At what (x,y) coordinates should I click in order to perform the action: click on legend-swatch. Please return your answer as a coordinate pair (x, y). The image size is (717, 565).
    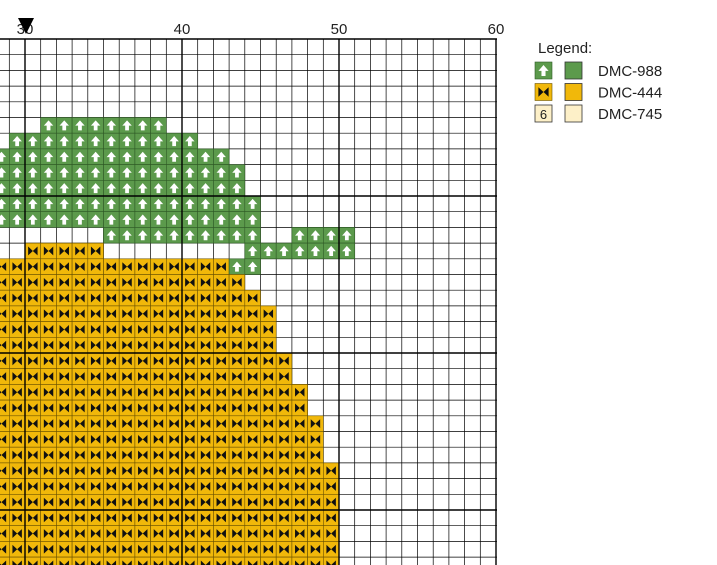
    Looking at the image, I should click on (573, 92).